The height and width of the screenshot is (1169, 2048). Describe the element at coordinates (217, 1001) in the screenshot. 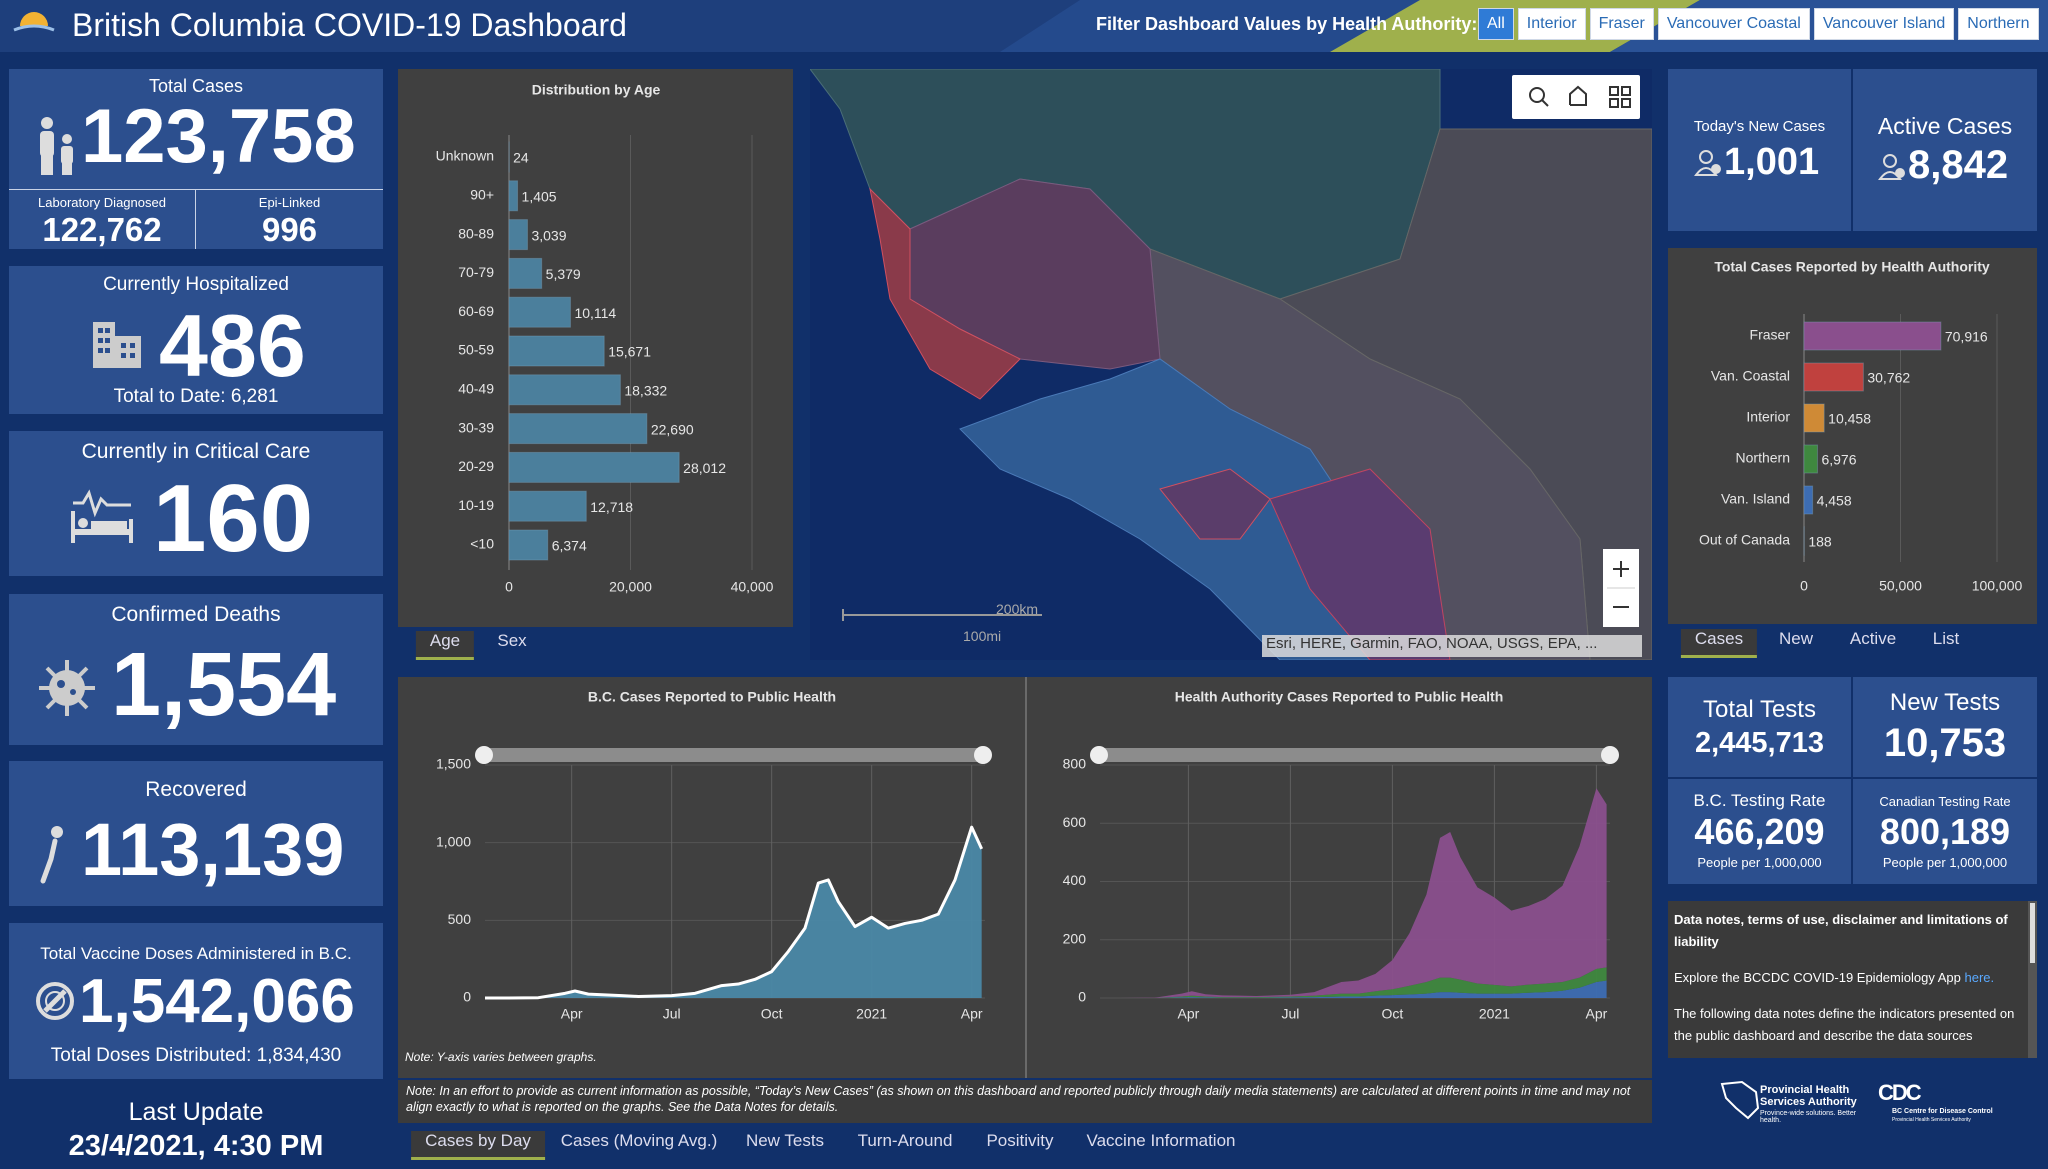

I see `vaccine-value: 1,542,066` at that location.